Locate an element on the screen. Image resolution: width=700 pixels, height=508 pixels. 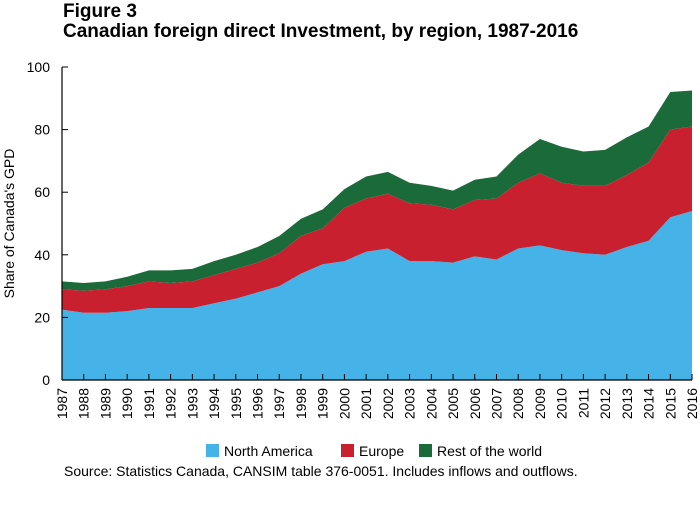
x-tick-label: 2001 is located at coordinates (366, 403).